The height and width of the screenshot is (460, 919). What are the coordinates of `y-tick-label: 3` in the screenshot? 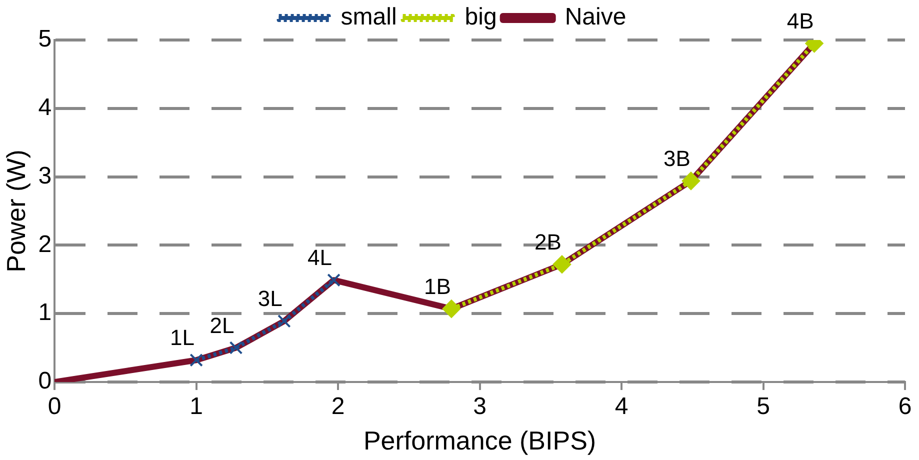 It's located at (45, 176).